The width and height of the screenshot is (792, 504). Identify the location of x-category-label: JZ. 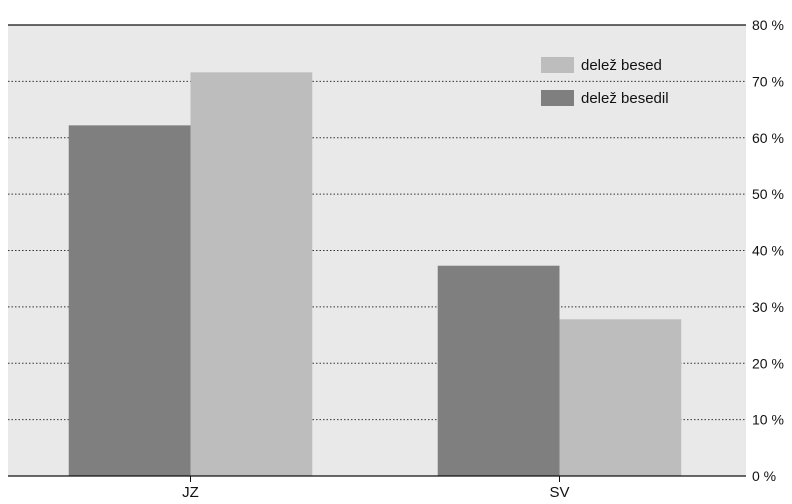
(190, 492).